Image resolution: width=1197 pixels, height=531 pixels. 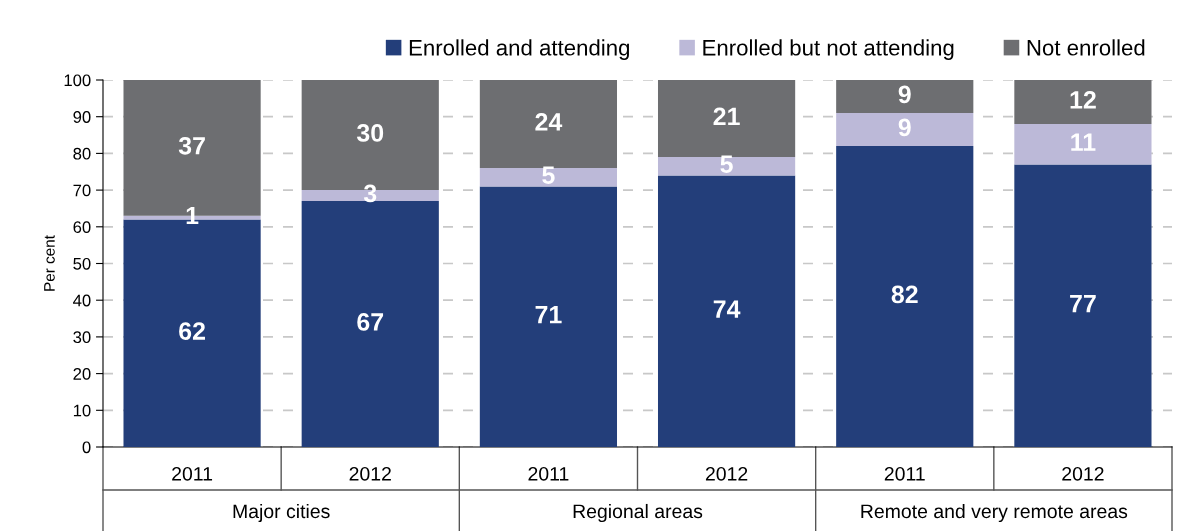 I want to click on y-tick-label: 10, so click(x=82, y=410).